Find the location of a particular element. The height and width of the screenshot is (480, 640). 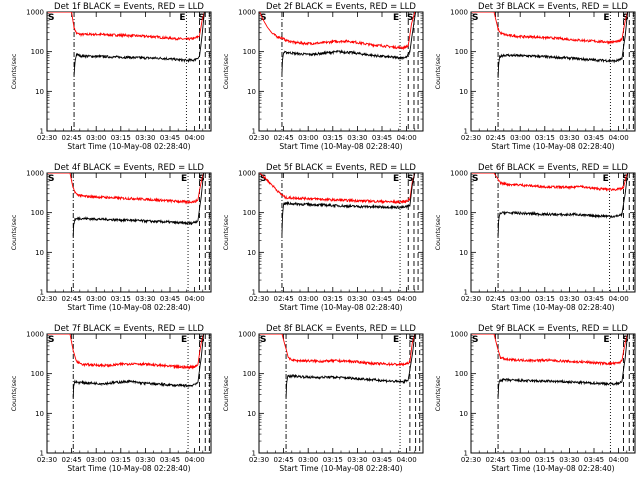

chart-title: Det 7f BLACK = Events, RED = LLD is located at coordinates (129, 329).